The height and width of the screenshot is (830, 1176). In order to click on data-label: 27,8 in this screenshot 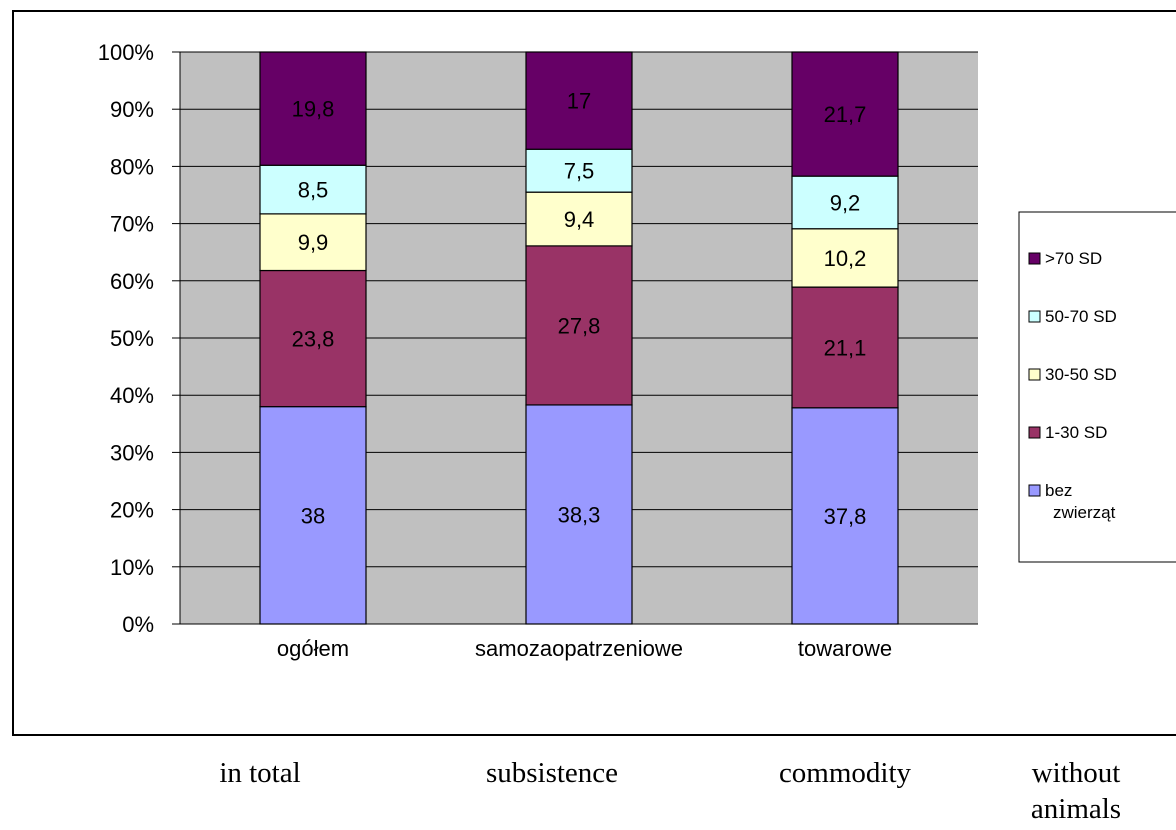, I will do `click(579, 325)`.